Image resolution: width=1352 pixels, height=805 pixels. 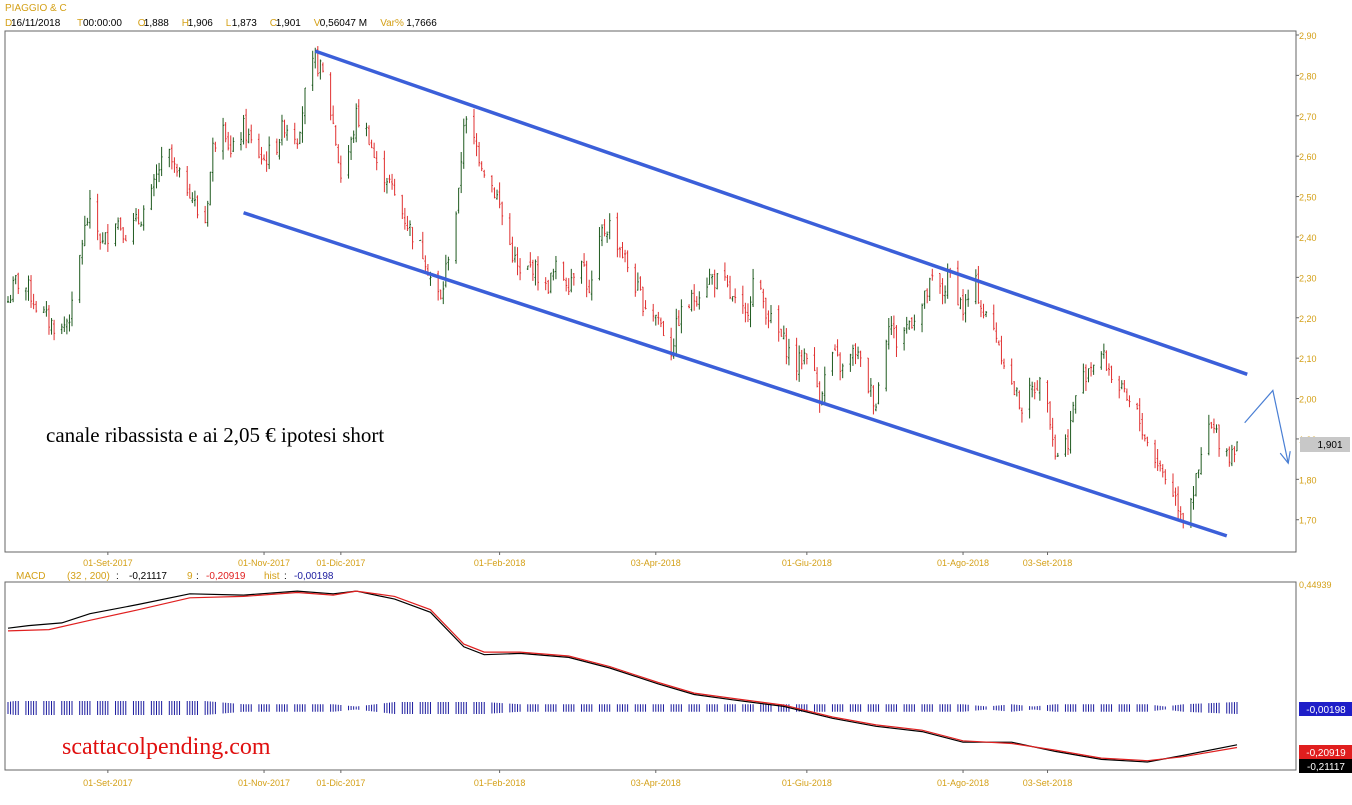 What do you see at coordinates (200, 23) in the screenshot?
I see `header-value-3: 1,906` at bounding box center [200, 23].